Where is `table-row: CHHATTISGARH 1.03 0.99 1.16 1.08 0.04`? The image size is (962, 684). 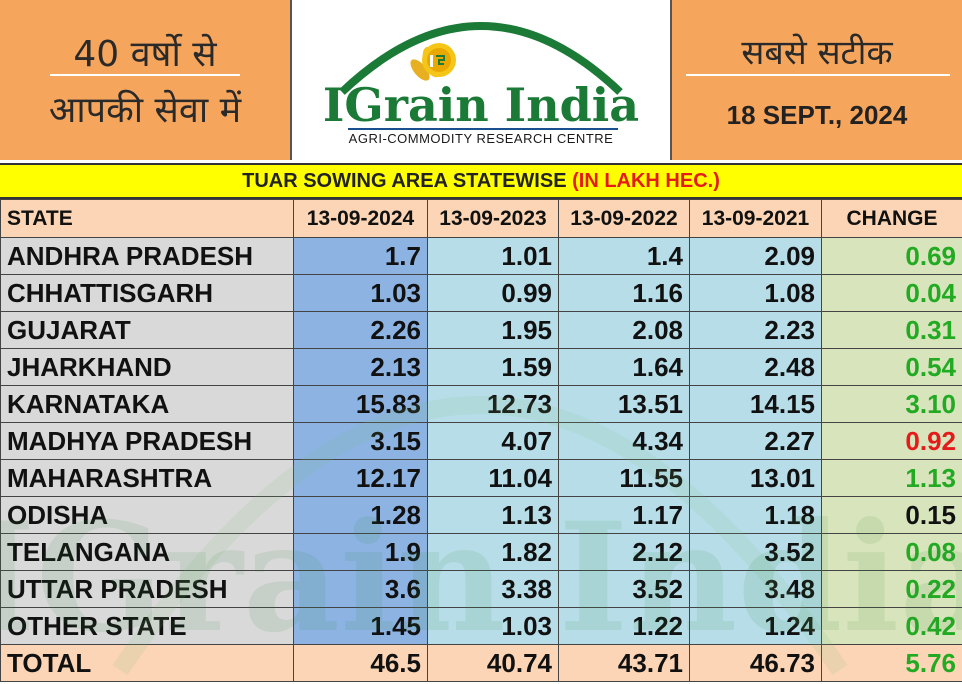 table-row: CHHATTISGARH 1.03 0.99 1.16 1.08 0.04 is located at coordinates (481, 293).